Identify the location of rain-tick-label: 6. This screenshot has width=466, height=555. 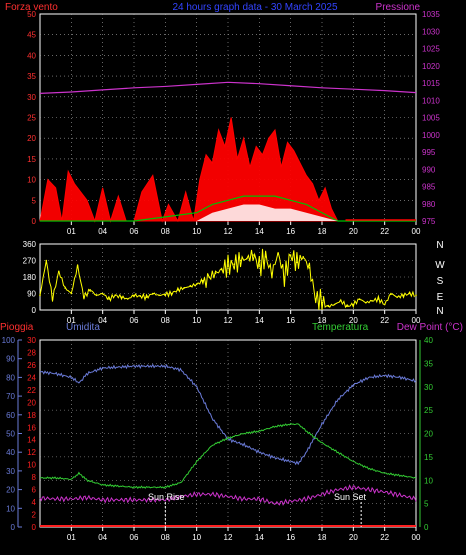
(34, 490).